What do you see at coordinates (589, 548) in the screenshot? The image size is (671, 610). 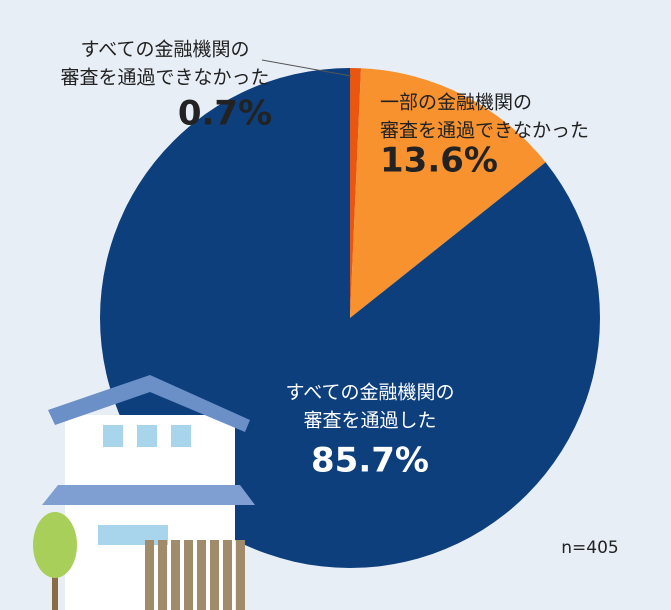 I see `sample-size: n=405` at bounding box center [589, 548].